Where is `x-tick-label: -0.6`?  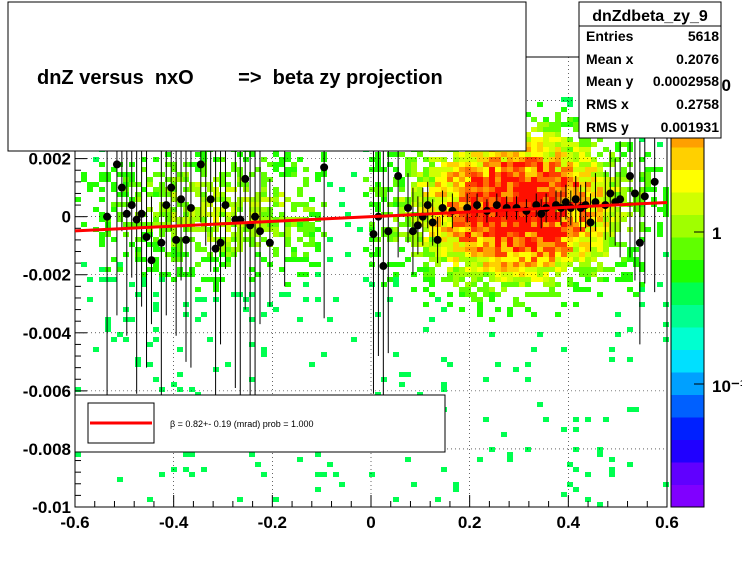 x-tick-label: -0.6 is located at coordinates (74, 522).